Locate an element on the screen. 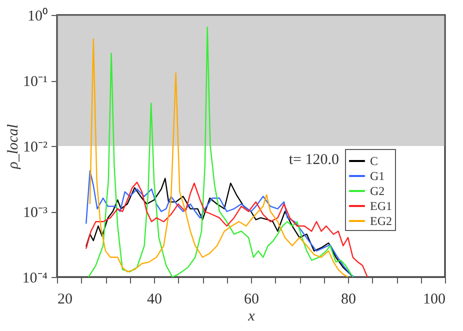 The height and width of the screenshot is (331, 463). y-tick-label: 10⁻⁴ is located at coordinates (35, 278).